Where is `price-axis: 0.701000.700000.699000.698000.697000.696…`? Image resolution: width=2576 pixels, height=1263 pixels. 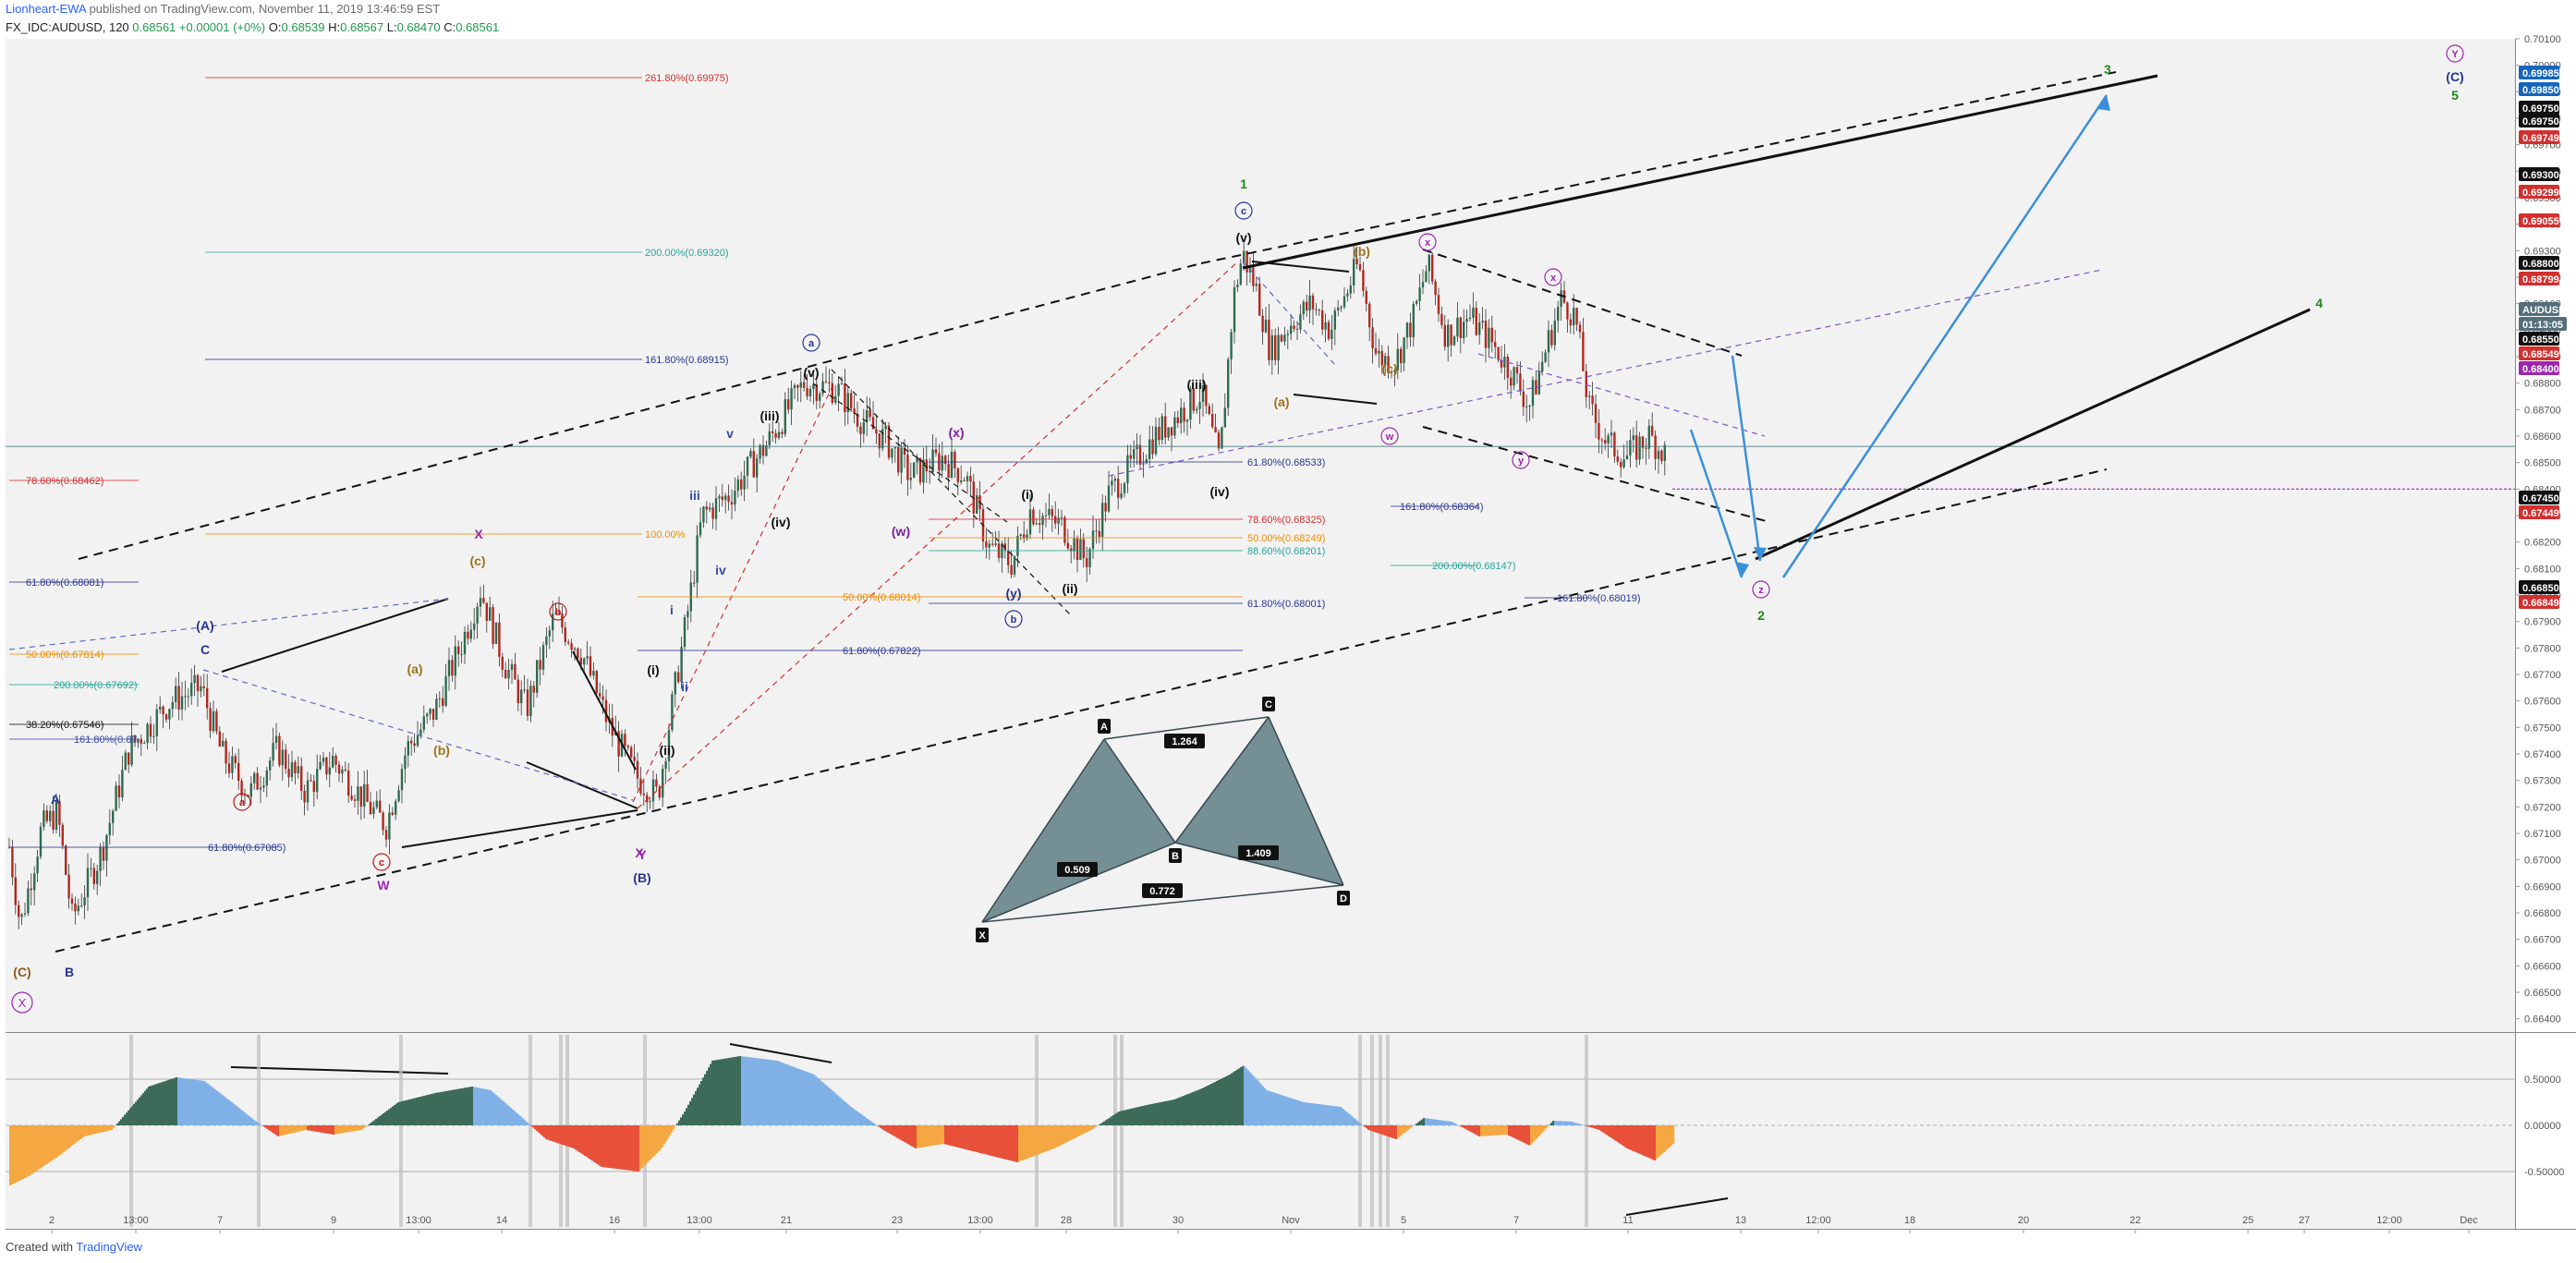
price-axis: 0.701000.700000.699000.698000.697000.696… is located at coordinates (2538, 530).